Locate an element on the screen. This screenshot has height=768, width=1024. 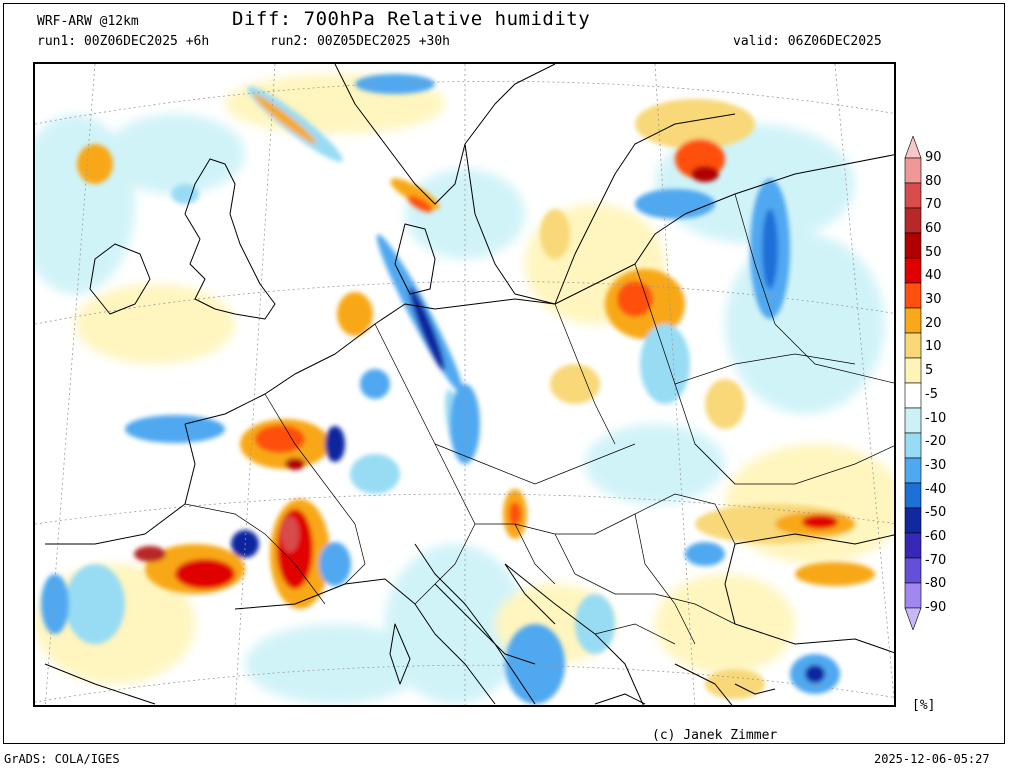
colorbar is located at coordinates (913, 383).